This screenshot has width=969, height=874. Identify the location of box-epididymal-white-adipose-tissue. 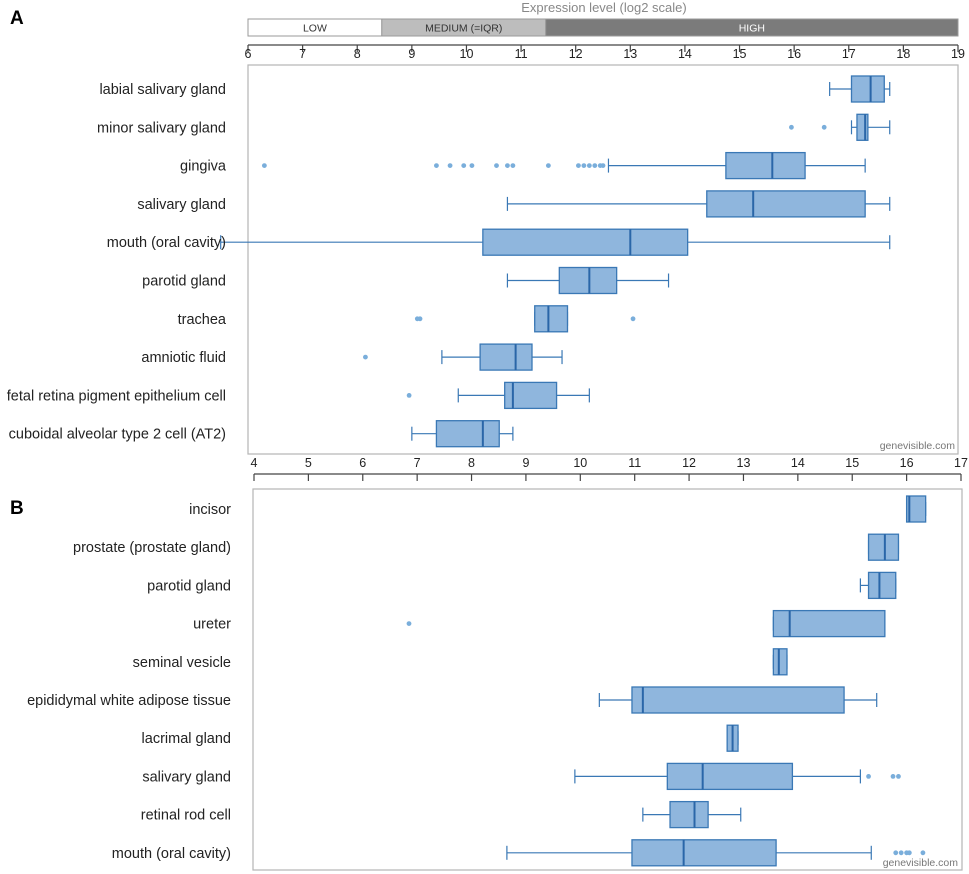
(738, 700).